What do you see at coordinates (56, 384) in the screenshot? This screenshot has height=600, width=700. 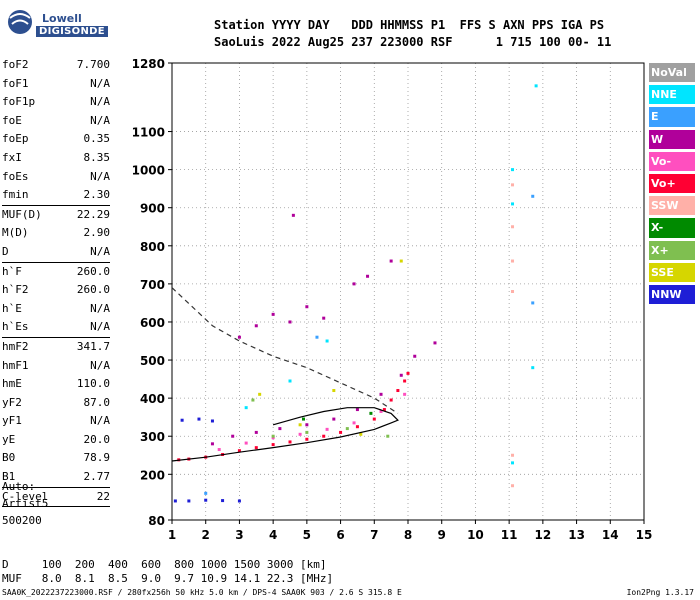 I see `param-row: hmE 110.0` at bounding box center [56, 384].